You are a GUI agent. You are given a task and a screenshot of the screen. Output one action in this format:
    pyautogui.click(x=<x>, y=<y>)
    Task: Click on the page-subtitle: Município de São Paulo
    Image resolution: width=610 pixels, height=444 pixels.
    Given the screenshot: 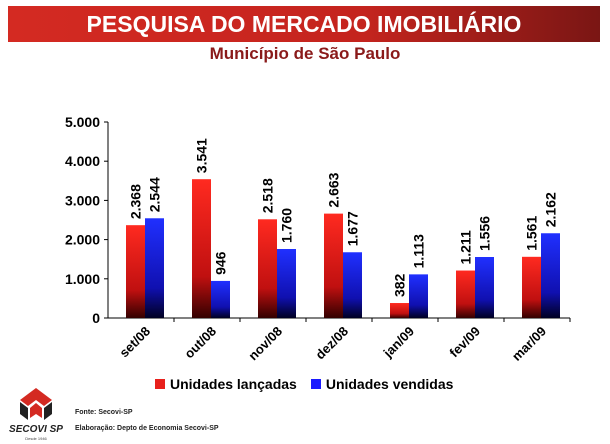 What is the action you would take?
    pyautogui.click(x=305, y=53)
    